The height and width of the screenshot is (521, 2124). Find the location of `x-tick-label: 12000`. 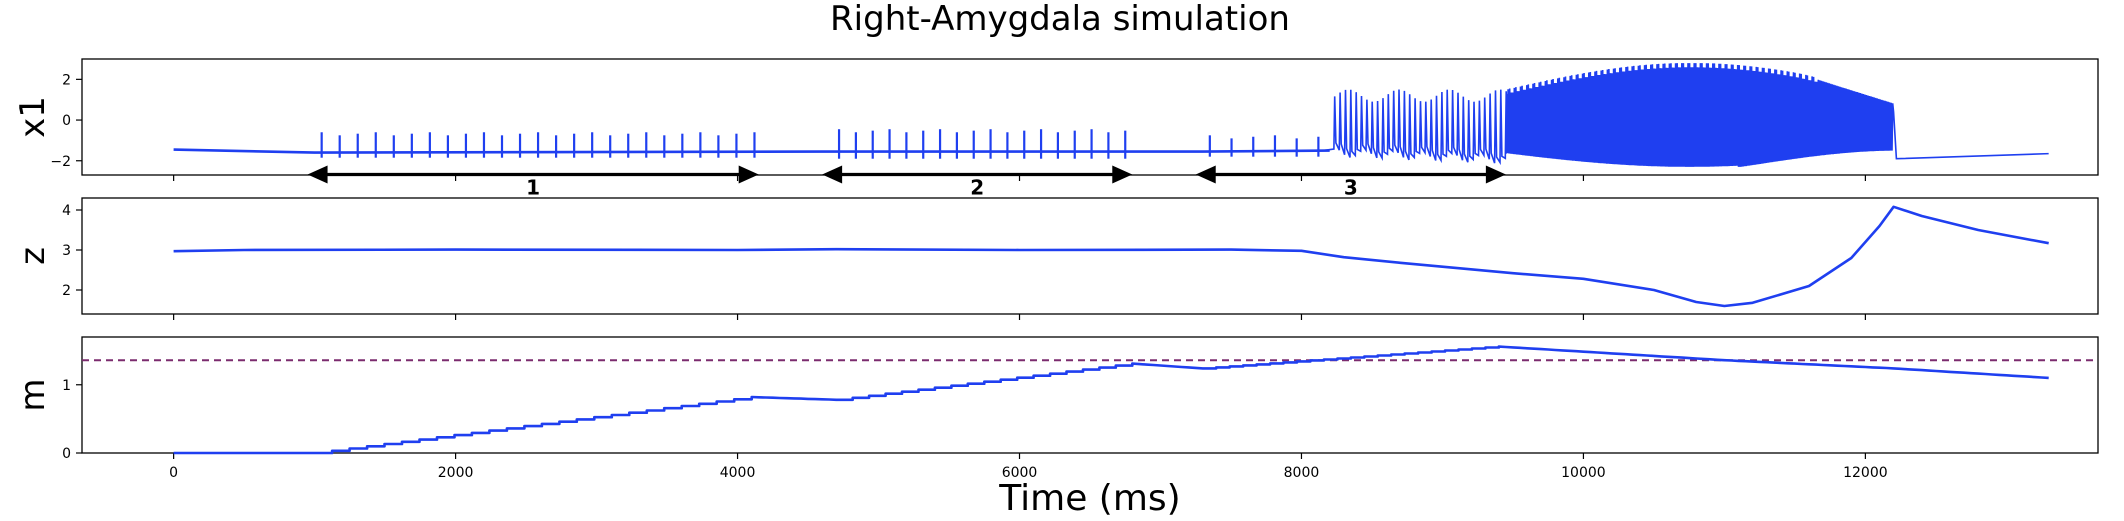

x-tick-label: 12000 is located at coordinates (1865, 473).